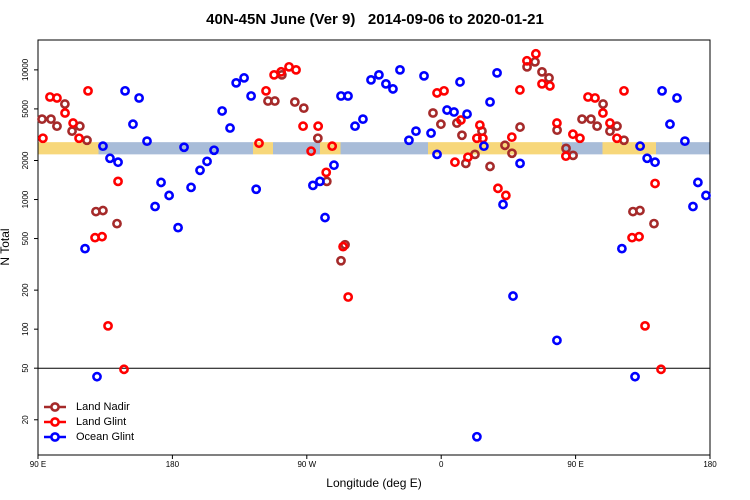 This screenshot has width=750, height=500. What do you see at coordinates (25, 367) in the screenshot?
I see `y-tick-label: 50` at bounding box center [25, 367].